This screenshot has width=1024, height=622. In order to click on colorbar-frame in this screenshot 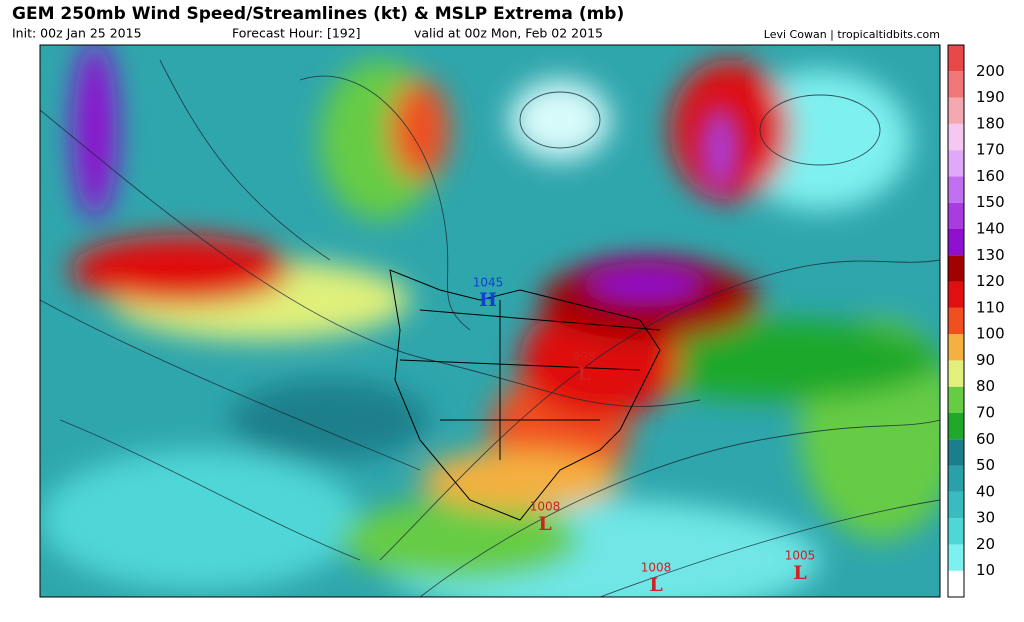, I will do `click(956, 321)`.